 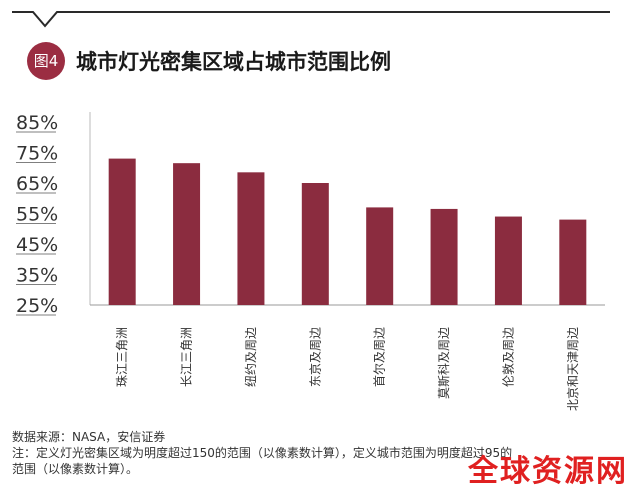 I want to click on chart-title: 城市灯光密集区域占城市范围比例, so click(x=233, y=62).